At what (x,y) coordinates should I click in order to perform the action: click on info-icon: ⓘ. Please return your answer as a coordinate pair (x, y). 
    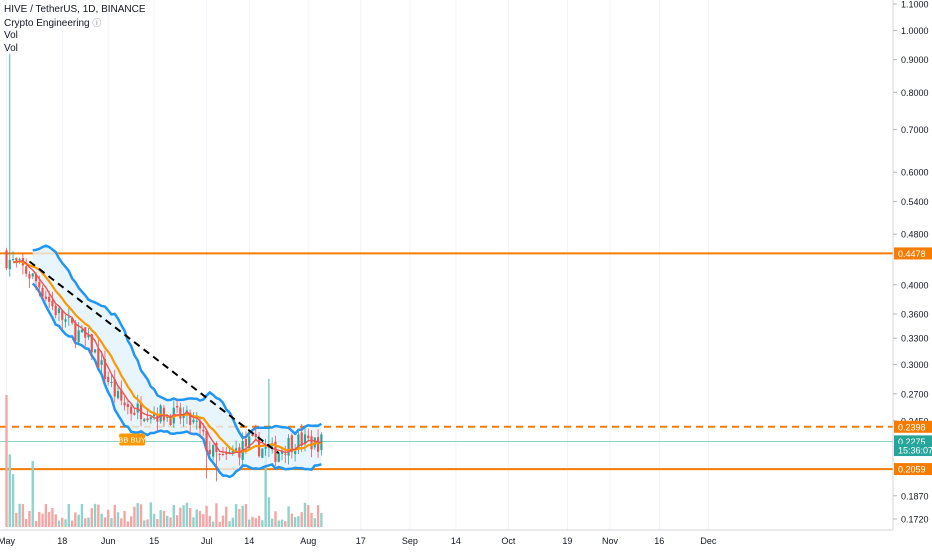
    Looking at the image, I should click on (97, 22).